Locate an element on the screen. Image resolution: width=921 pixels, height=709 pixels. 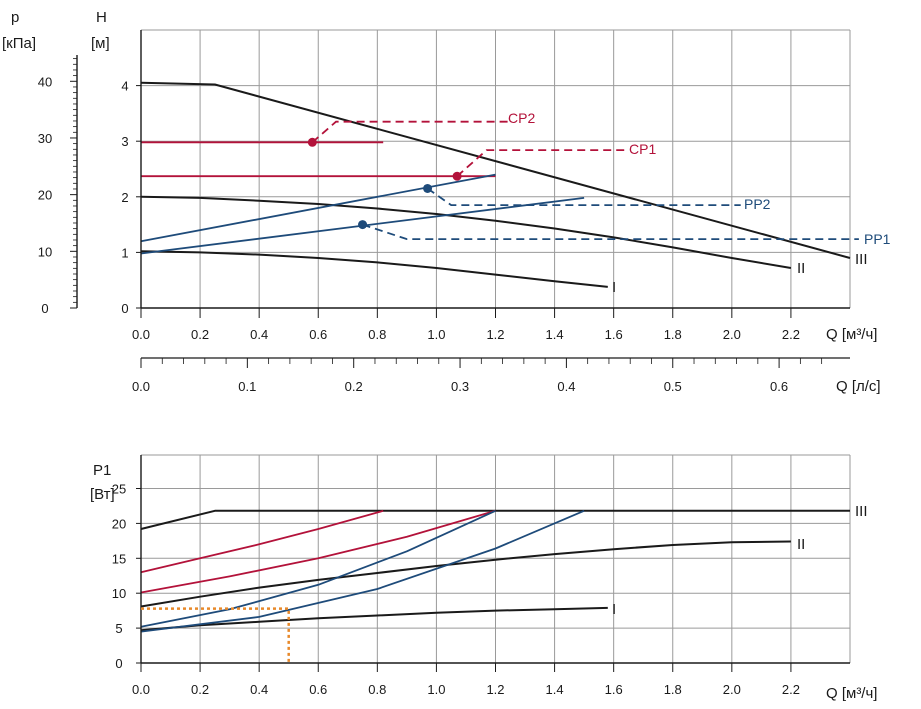
power-curve-I is located at coordinates (374, 619).